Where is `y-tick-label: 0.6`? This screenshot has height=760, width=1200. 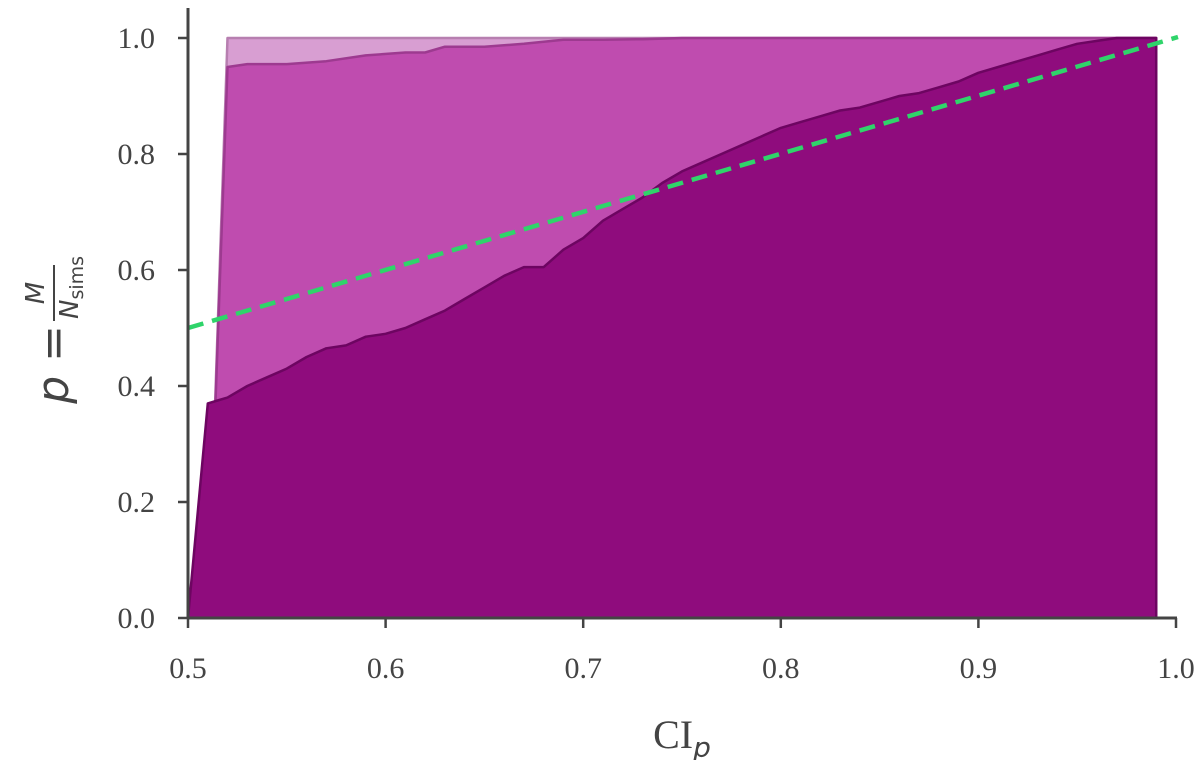 y-tick-label: 0.6 is located at coordinates (137, 270).